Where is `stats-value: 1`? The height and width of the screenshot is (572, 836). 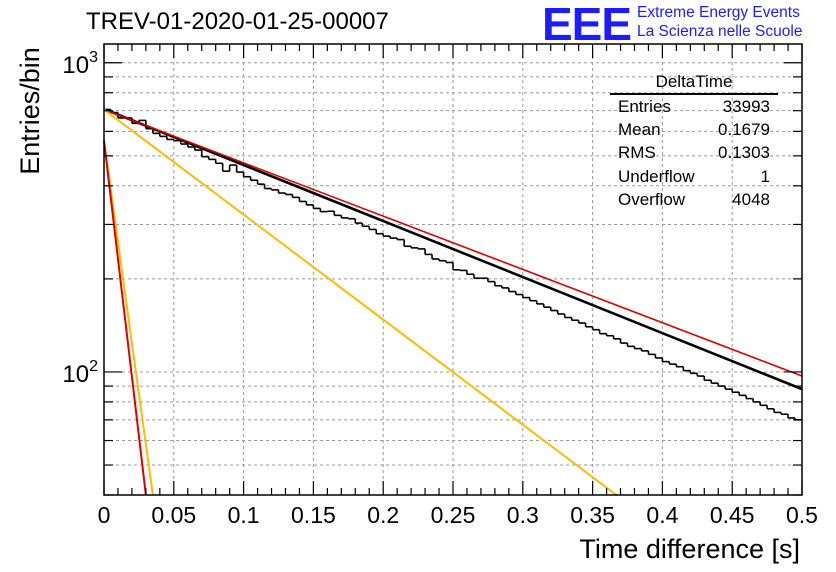 stats-value: 1 is located at coordinates (765, 176).